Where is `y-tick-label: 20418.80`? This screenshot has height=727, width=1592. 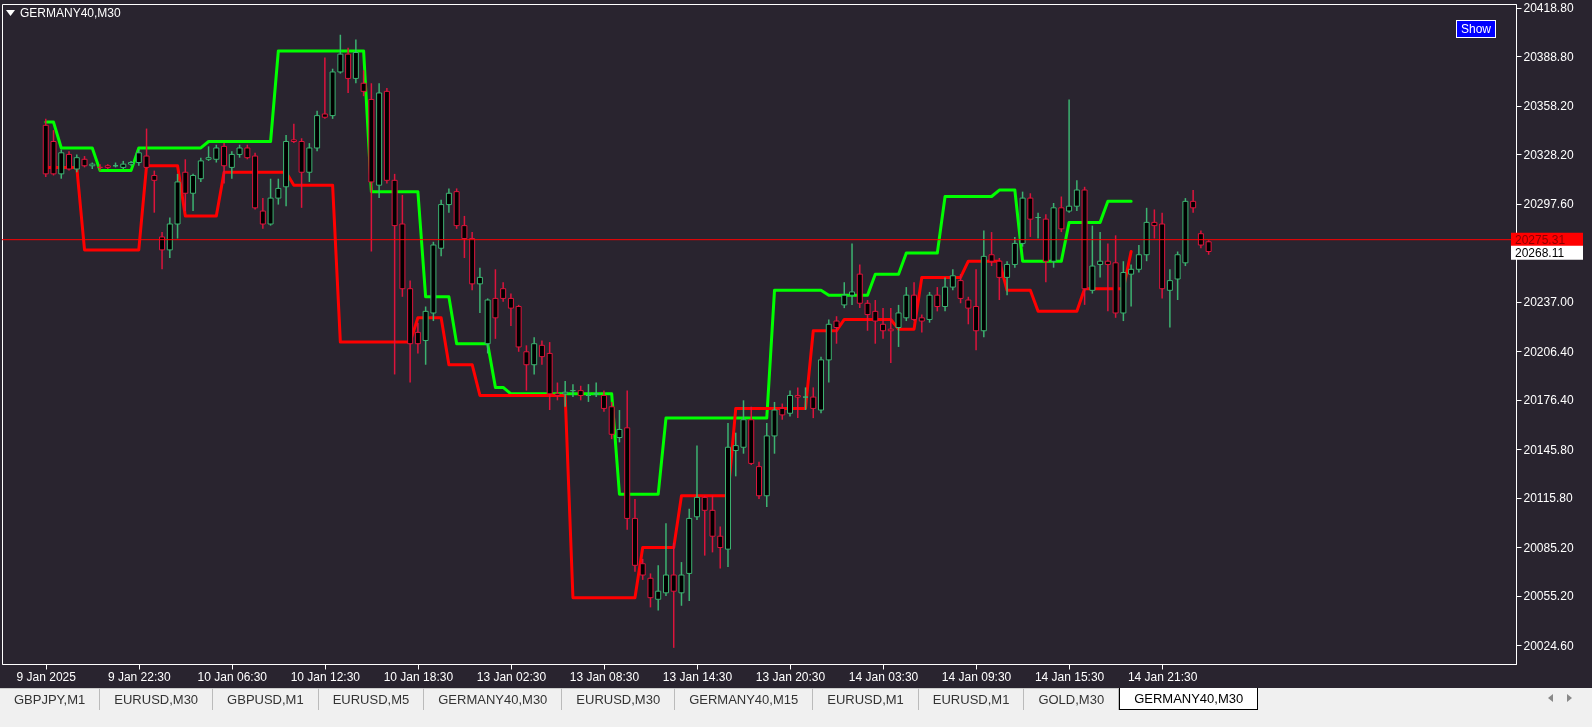 y-tick-label: 20418.80 is located at coordinates (1548, 8).